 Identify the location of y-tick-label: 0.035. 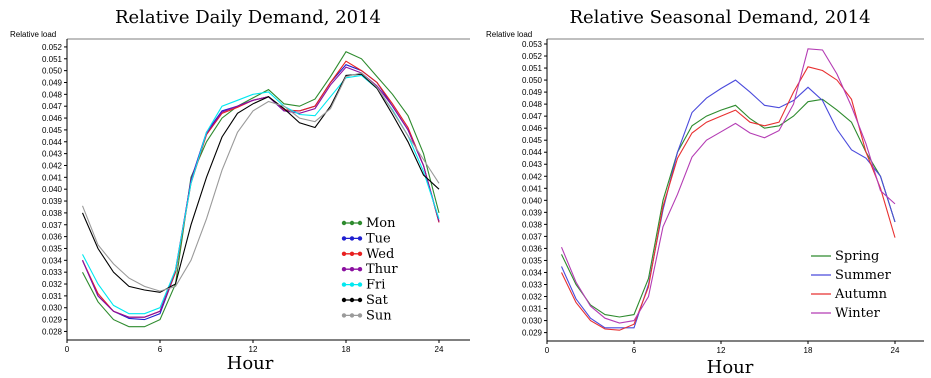
(532, 260).